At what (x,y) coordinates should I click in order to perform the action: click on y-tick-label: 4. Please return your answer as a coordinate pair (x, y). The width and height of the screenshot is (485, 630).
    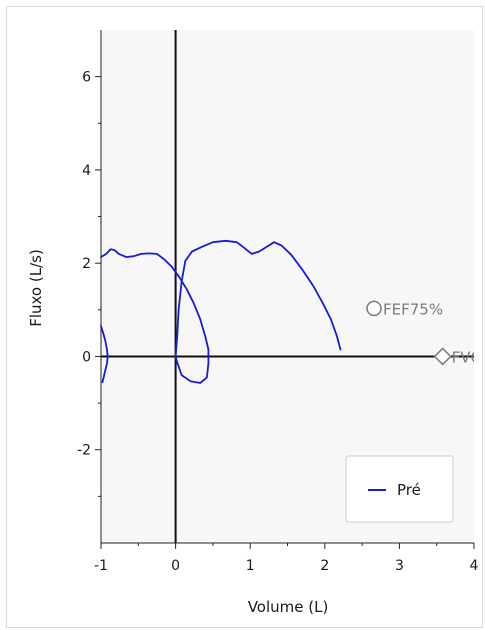
    Looking at the image, I should click on (86, 171).